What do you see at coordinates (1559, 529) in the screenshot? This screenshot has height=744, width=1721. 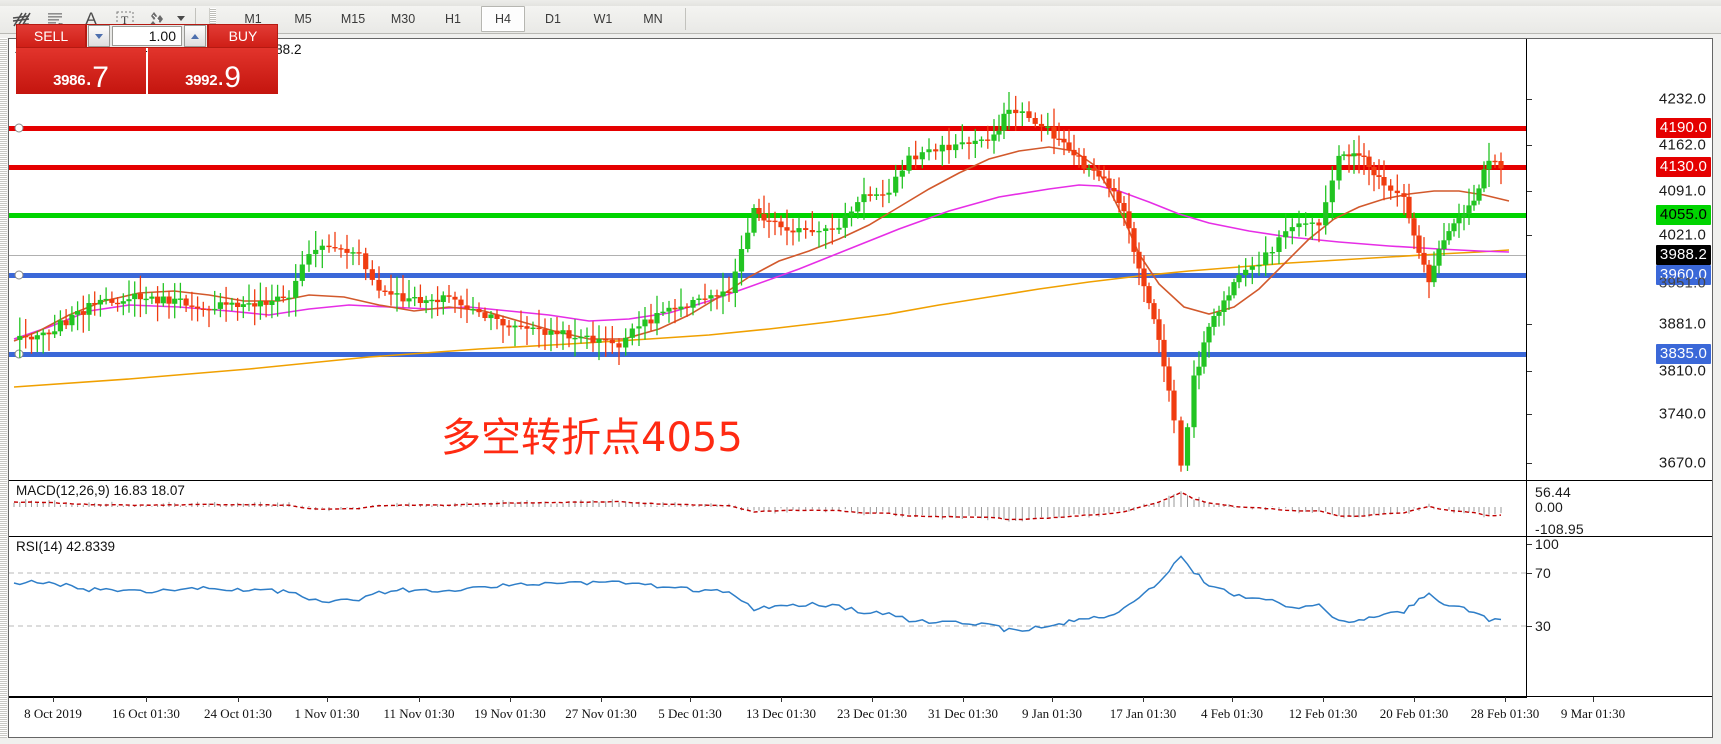 I see `macd-tick-bottom: -108.95` at bounding box center [1559, 529].